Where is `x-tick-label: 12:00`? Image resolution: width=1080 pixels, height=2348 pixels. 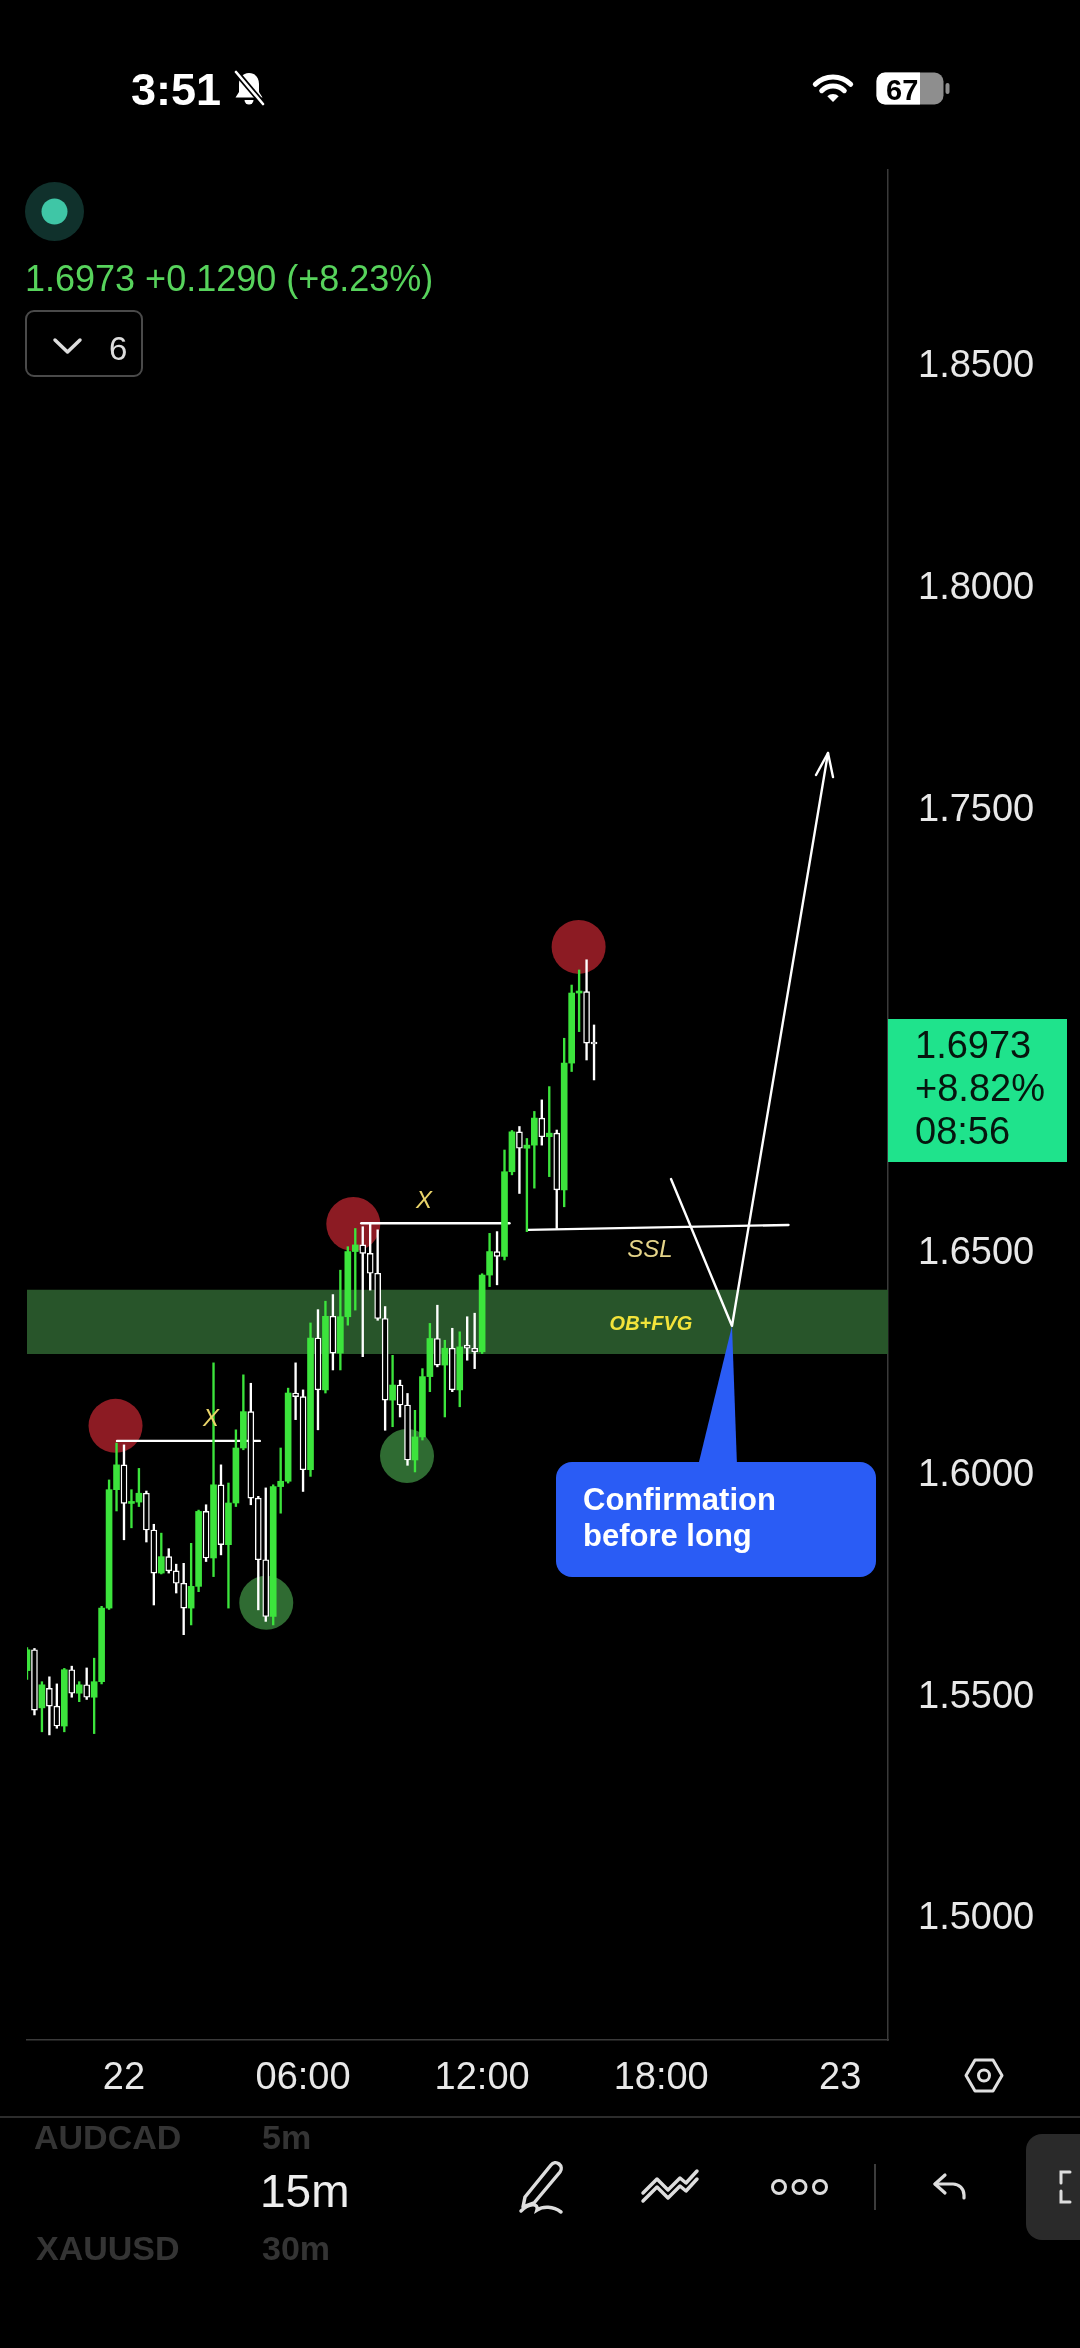 x-tick-label: 12:00 is located at coordinates (482, 2076).